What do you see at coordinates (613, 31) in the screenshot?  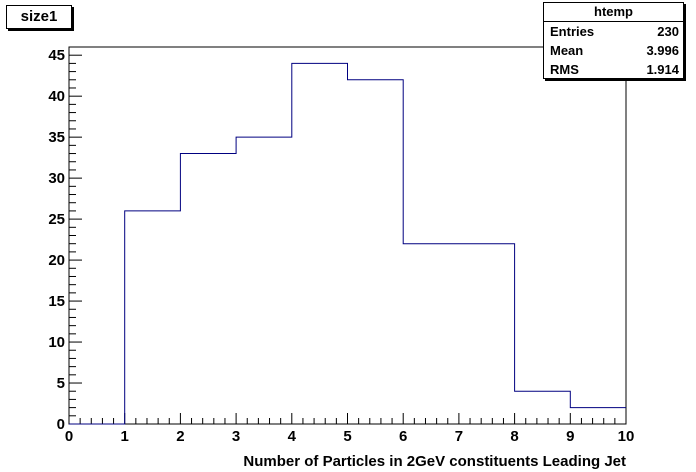 I see `stats-row-entries: Entries 230` at bounding box center [613, 31].